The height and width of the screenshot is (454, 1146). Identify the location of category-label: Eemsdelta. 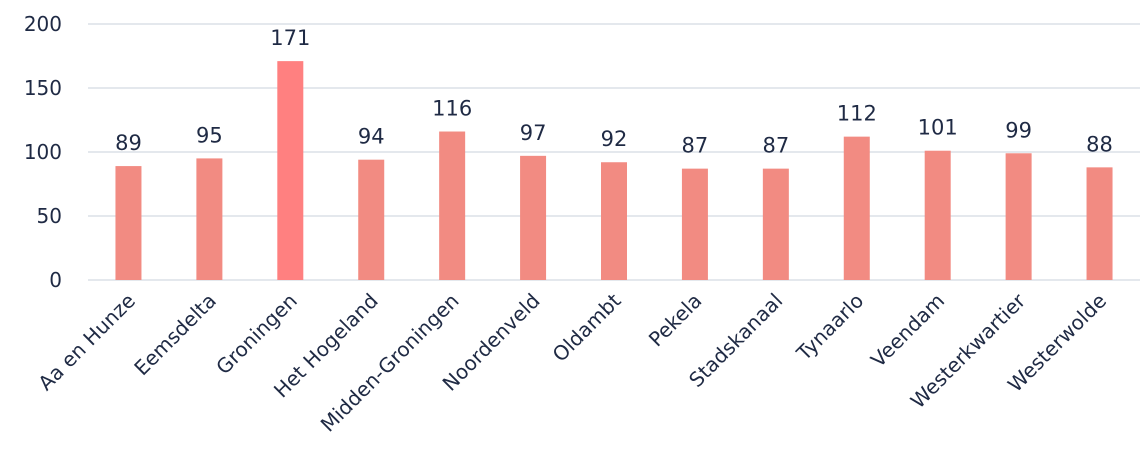
(175, 335).